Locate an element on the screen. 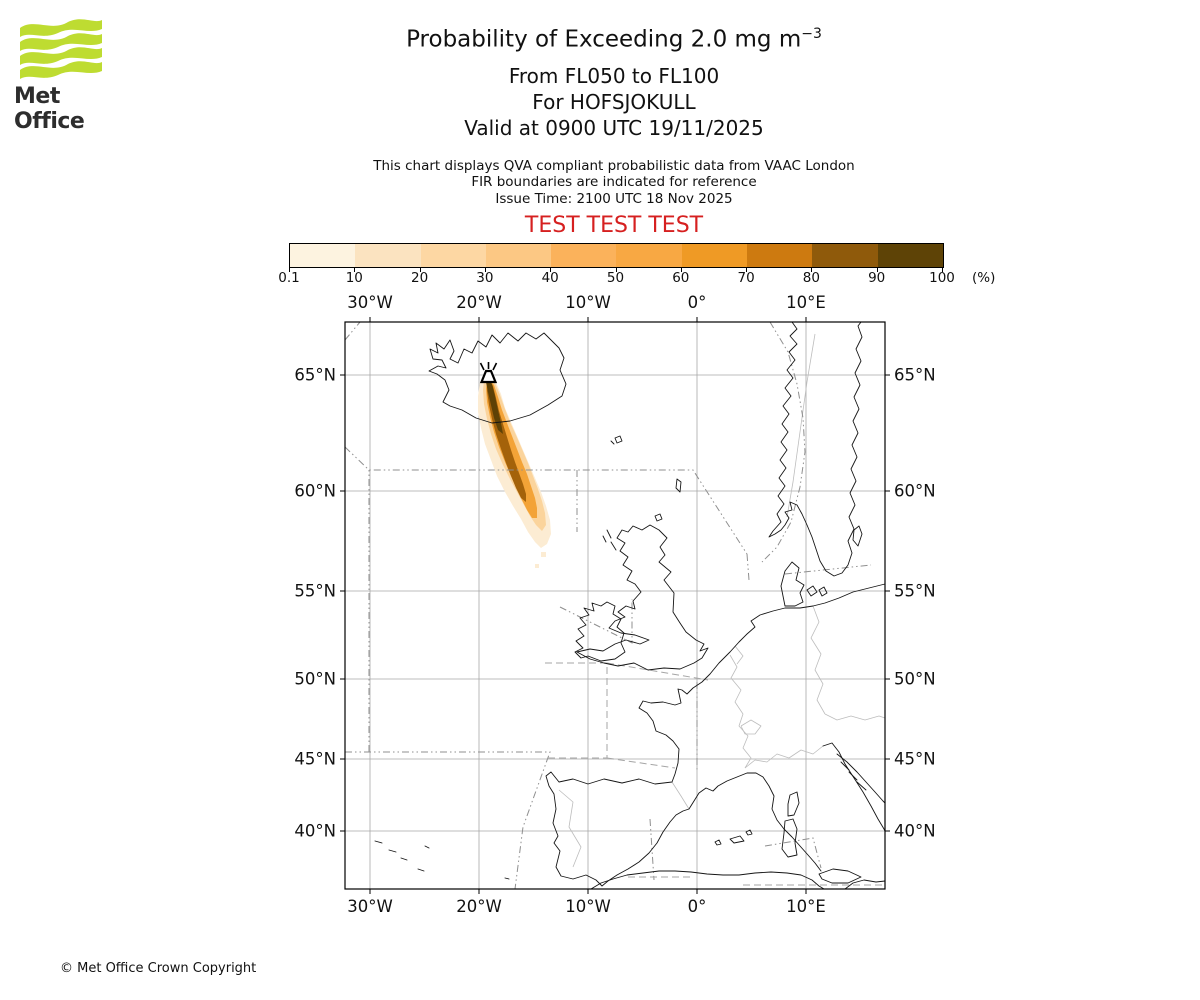 The width and height of the screenshot is (1200, 1000). ash-plume-cell is located at coordinates (543, 554).